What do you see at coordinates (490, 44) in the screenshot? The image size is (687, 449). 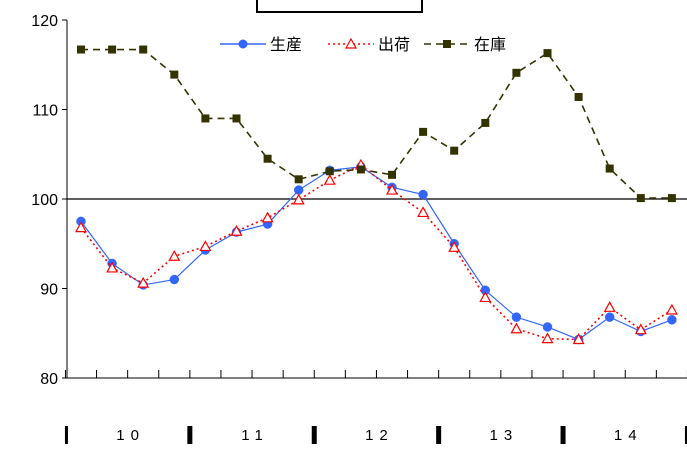 I see `legend-label: 在庫` at bounding box center [490, 44].